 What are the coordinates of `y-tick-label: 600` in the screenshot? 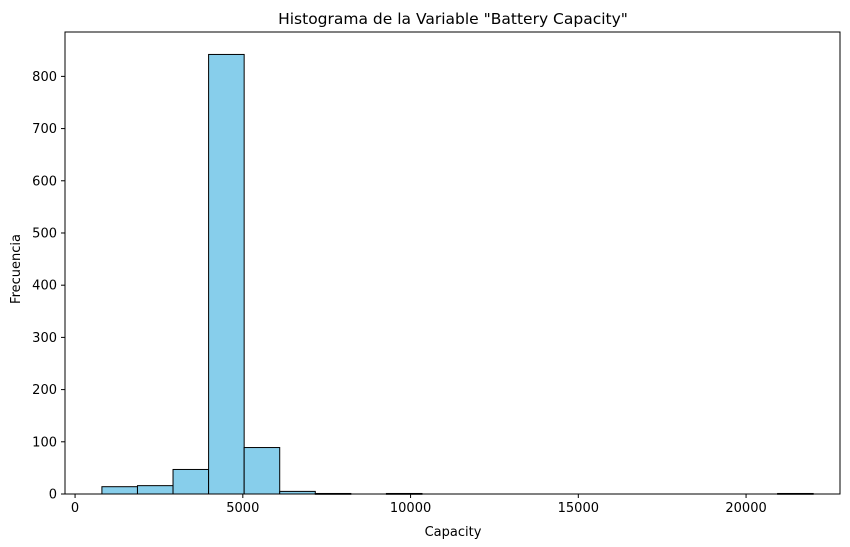 It's located at (44, 181).